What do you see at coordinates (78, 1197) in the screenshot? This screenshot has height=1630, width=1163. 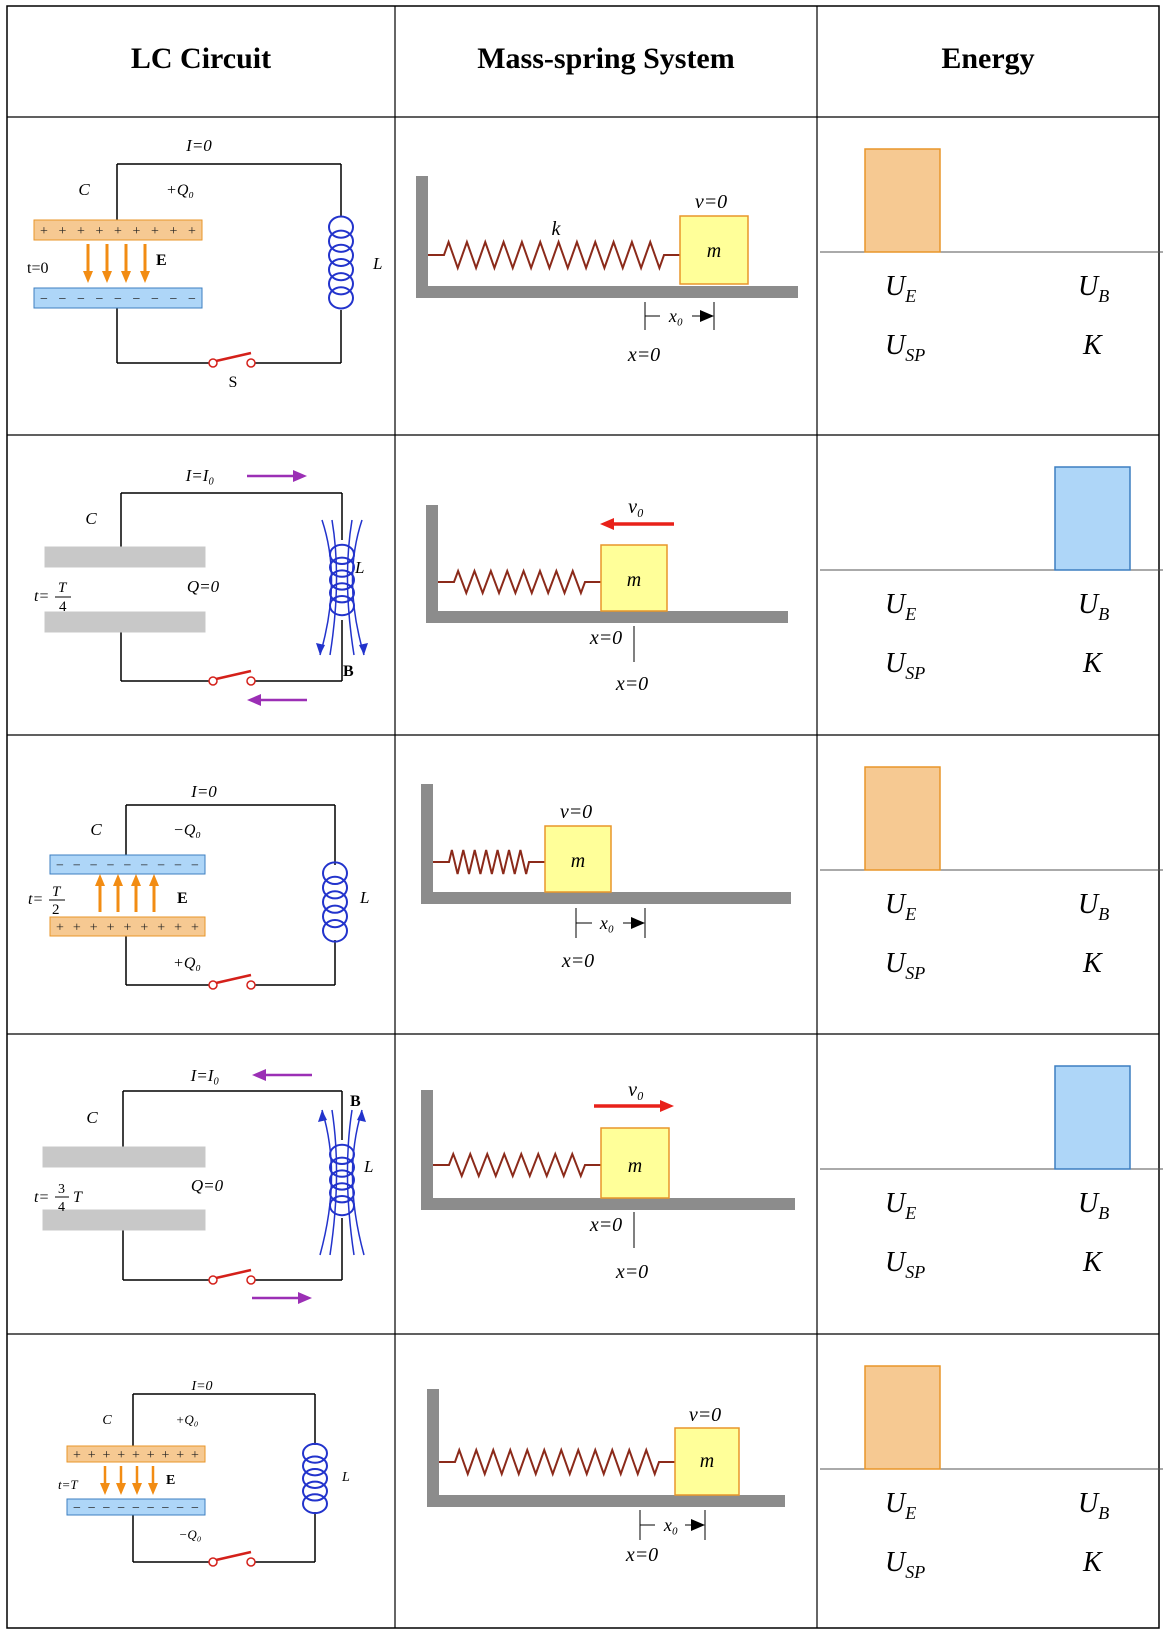 I see `time-label-var: T` at bounding box center [78, 1197].